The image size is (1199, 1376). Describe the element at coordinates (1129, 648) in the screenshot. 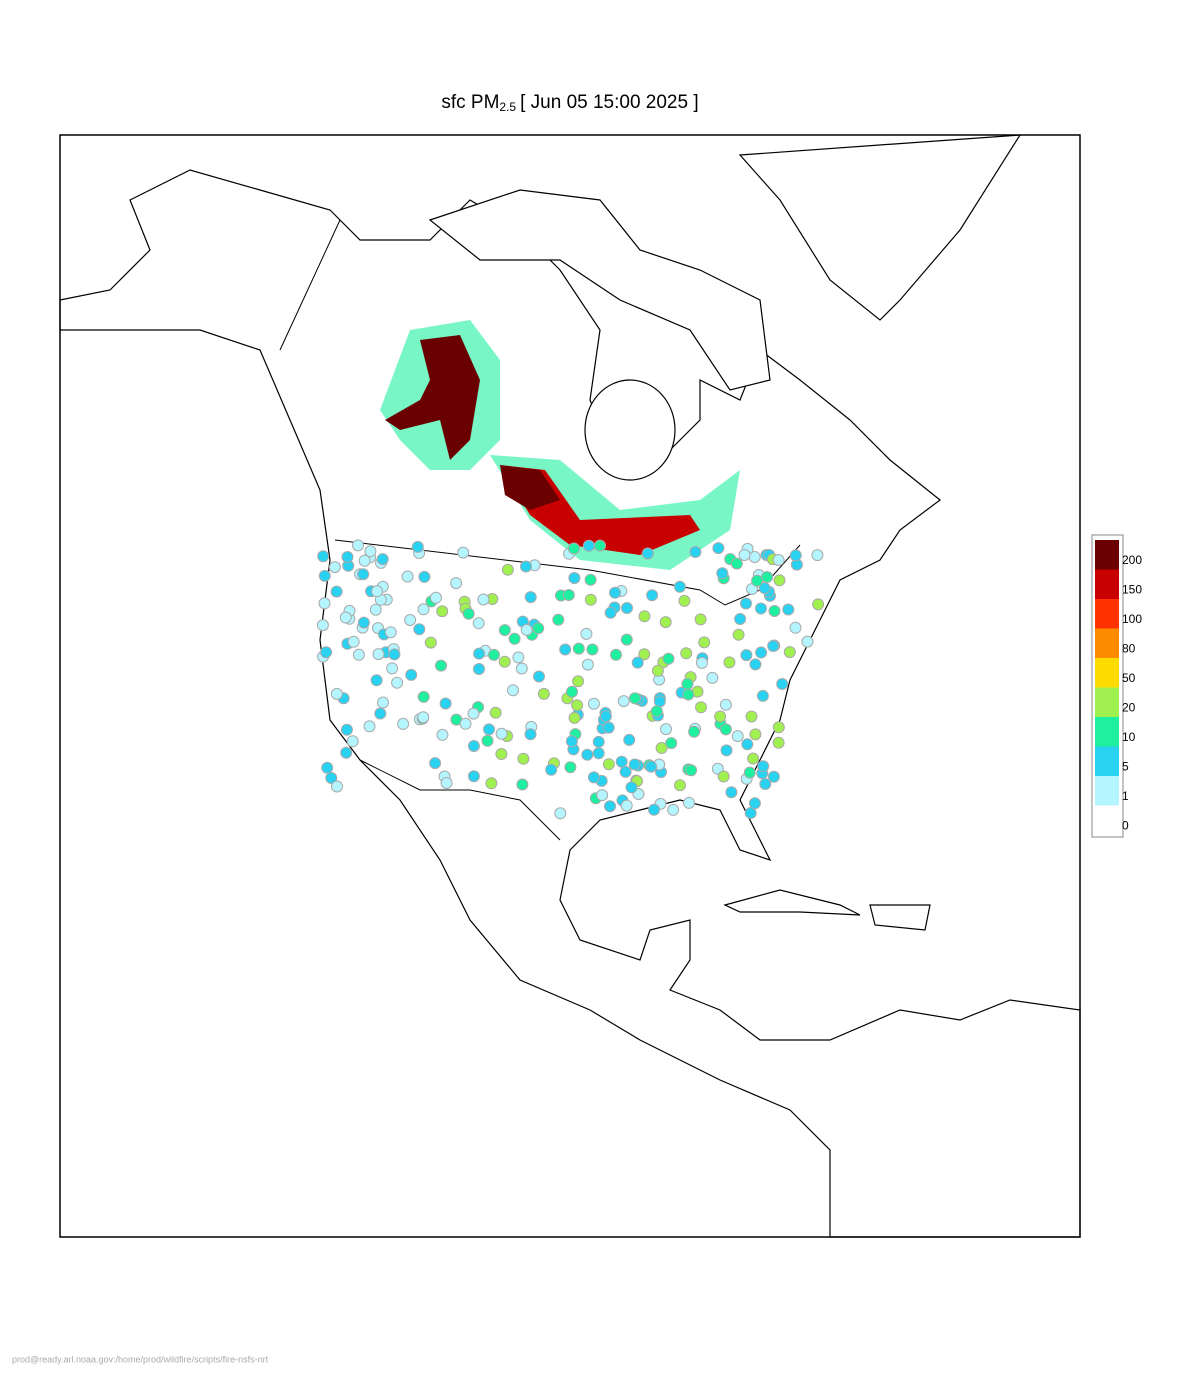

I see `legend-label: 80` at that location.